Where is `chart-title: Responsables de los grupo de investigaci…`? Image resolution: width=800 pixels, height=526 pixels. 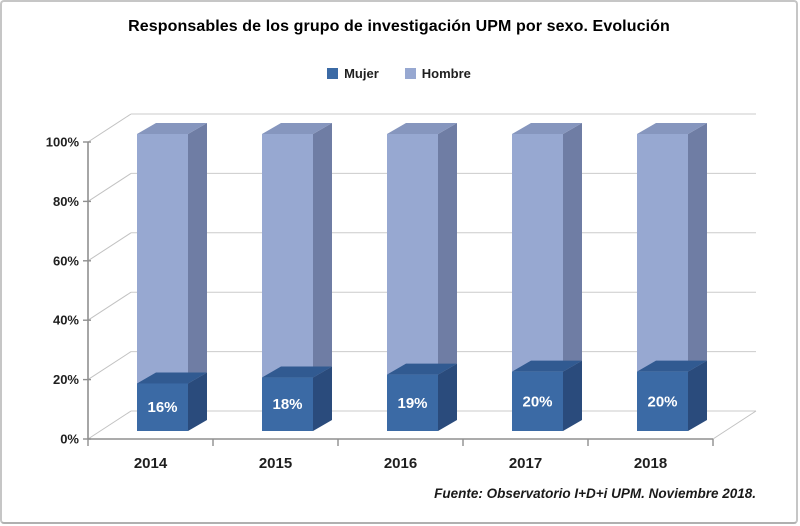 chart-title: Responsables de los grupo de investigaci… is located at coordinates (399, 26).